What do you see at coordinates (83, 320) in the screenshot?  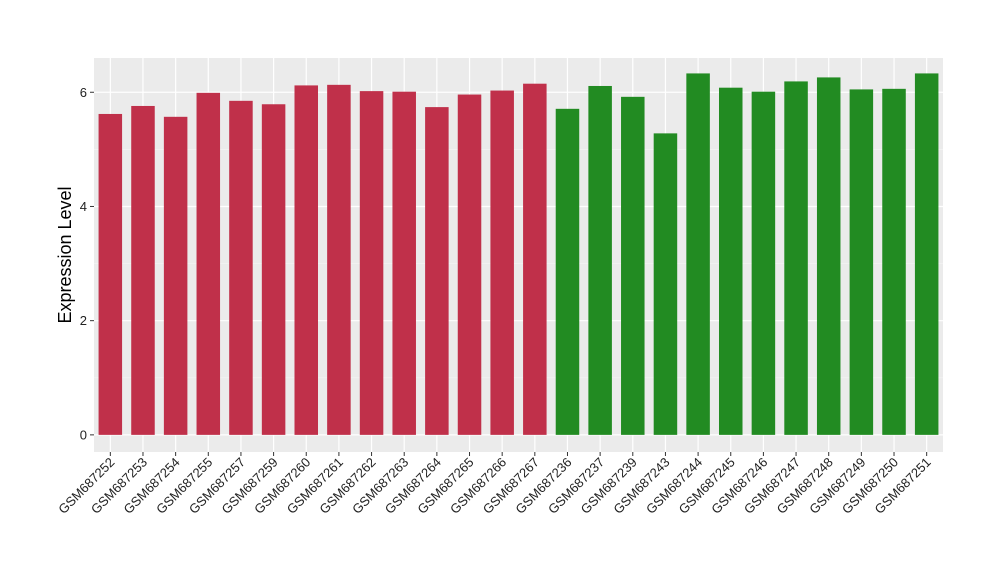 I see `y-tick-label: 2` at bounding box center [83, 320].